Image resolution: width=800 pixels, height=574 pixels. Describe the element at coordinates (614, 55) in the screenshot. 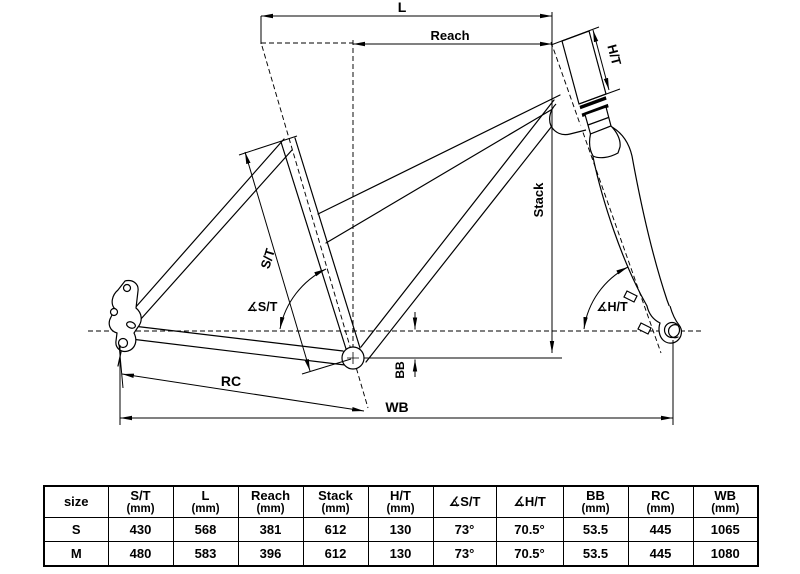

I see `label-ht: H/T` at that location.